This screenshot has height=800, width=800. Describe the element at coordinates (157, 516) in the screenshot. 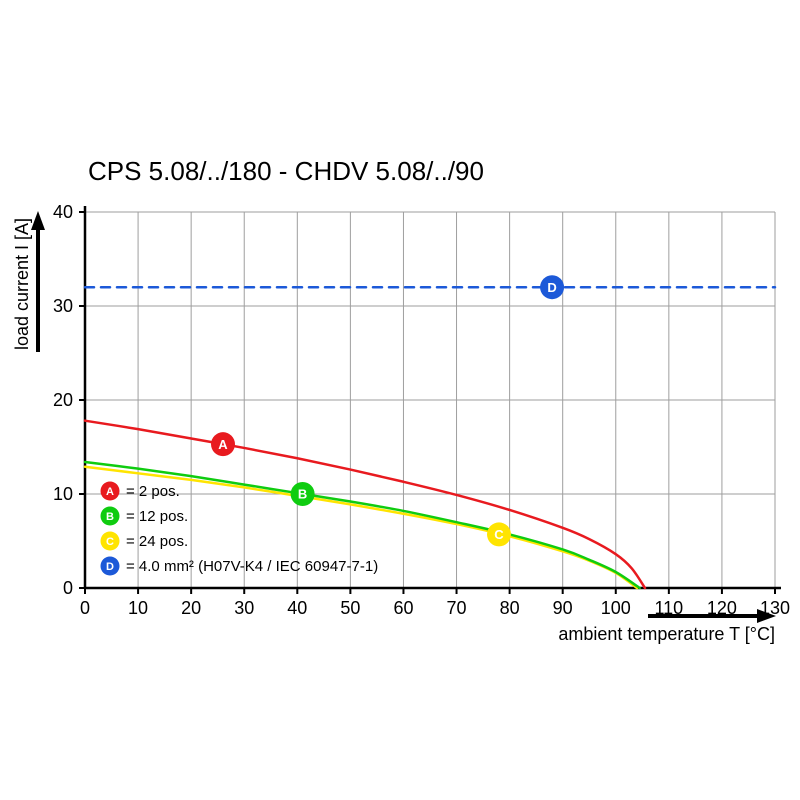

I see `legend-label-B: = 12 pos.` at that location.